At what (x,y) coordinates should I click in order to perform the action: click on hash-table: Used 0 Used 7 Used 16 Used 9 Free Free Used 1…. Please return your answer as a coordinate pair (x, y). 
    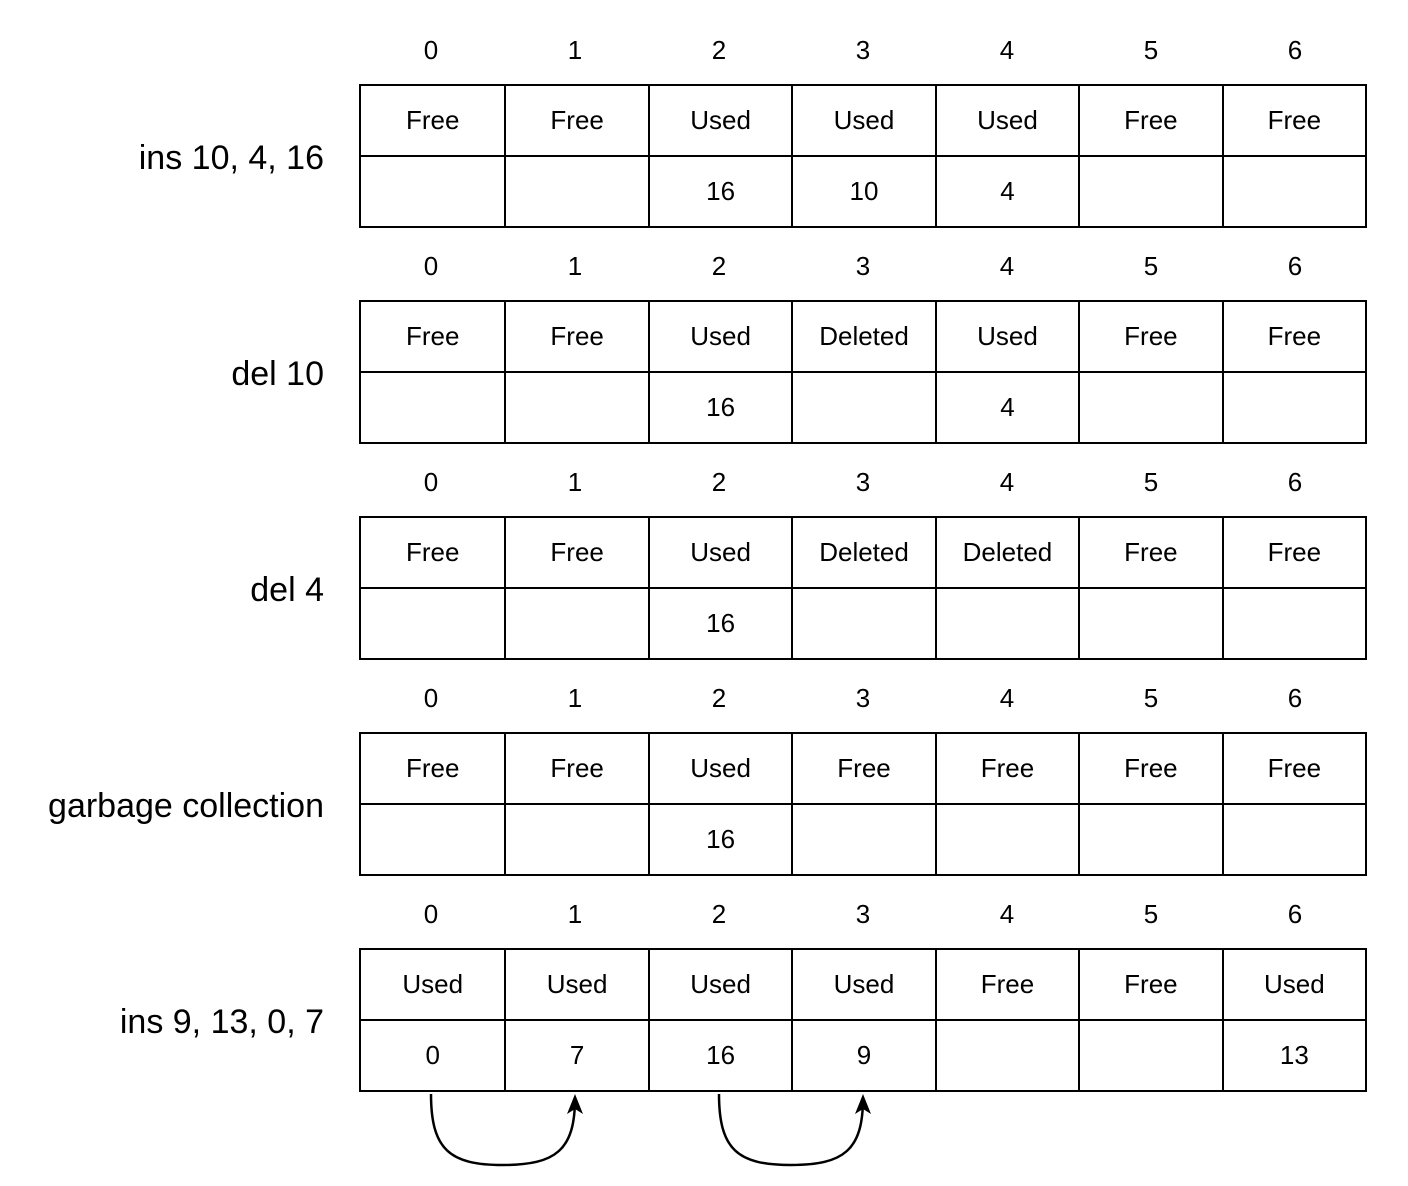
    Looking at the image, I should click on (863, 1020).